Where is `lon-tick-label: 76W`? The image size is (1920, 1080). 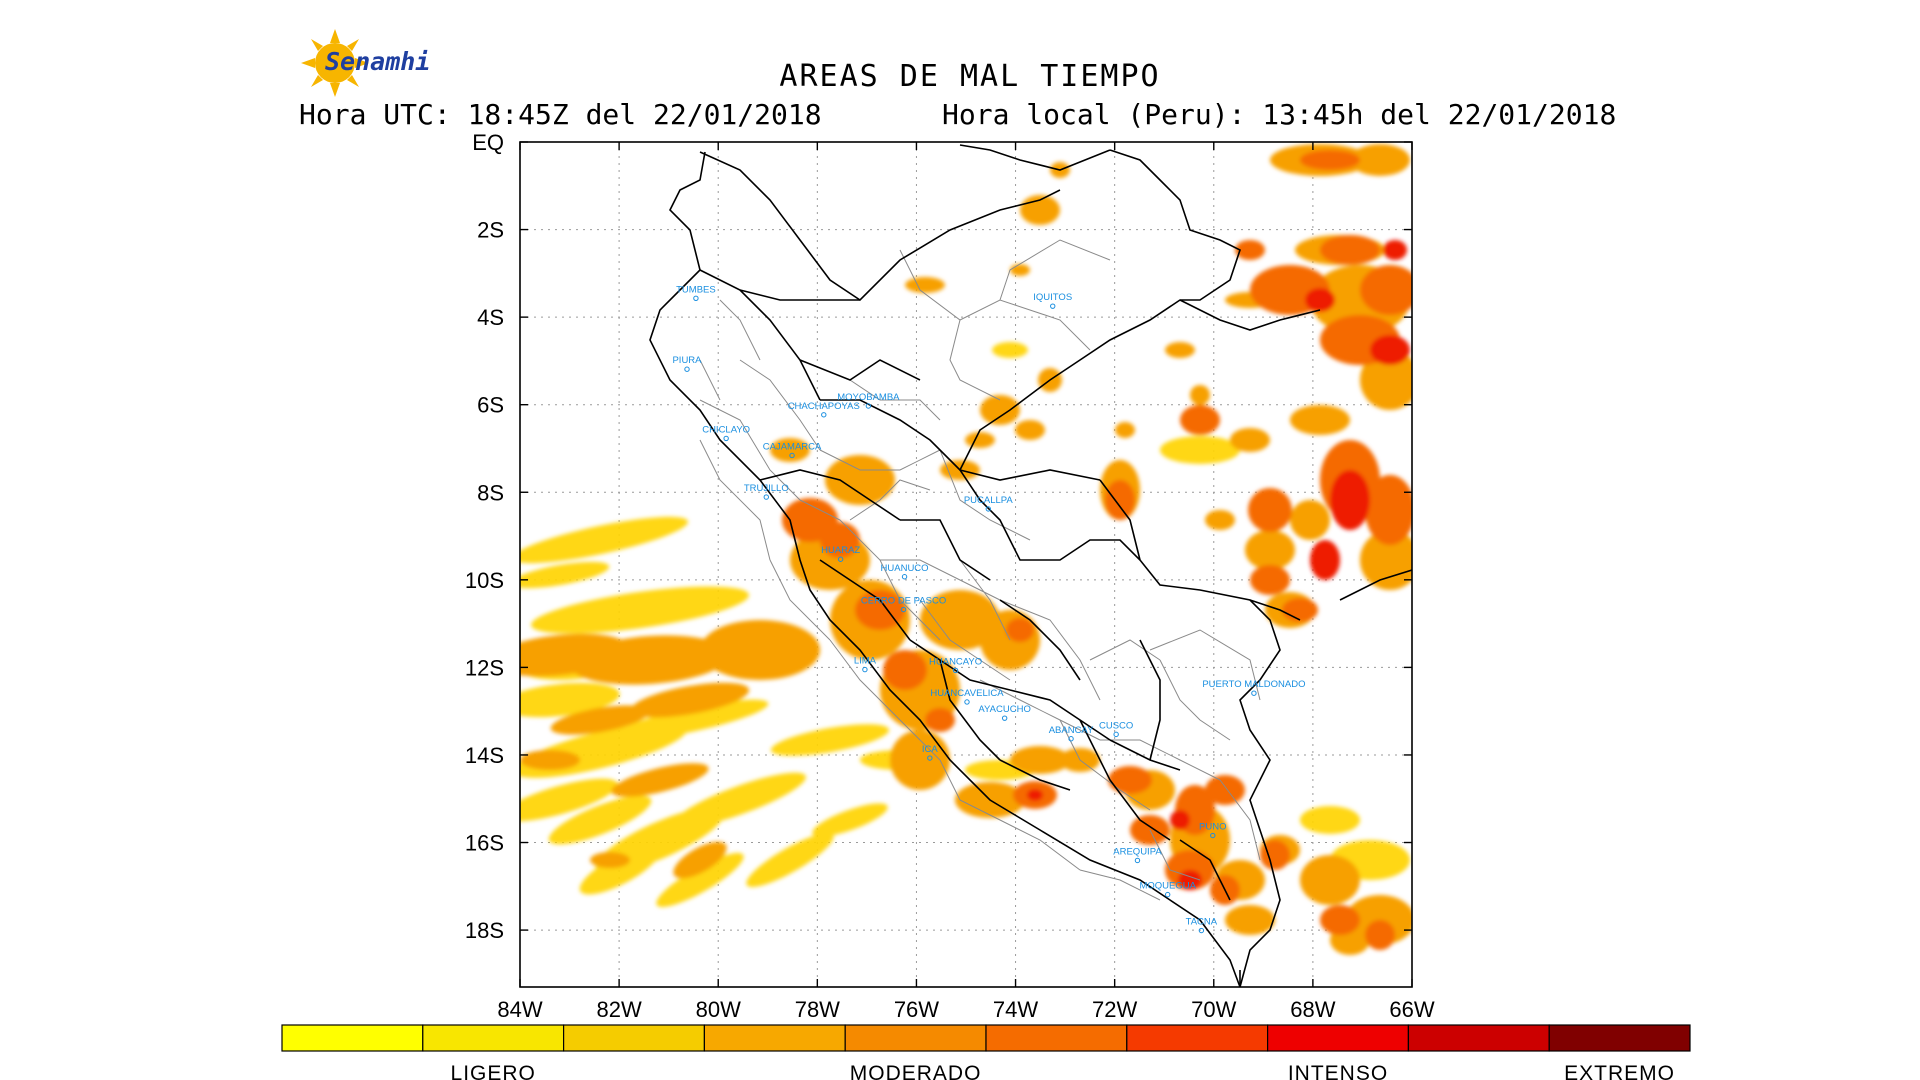
lon-tick-label: 76W is located at coordinates (916, 1009).